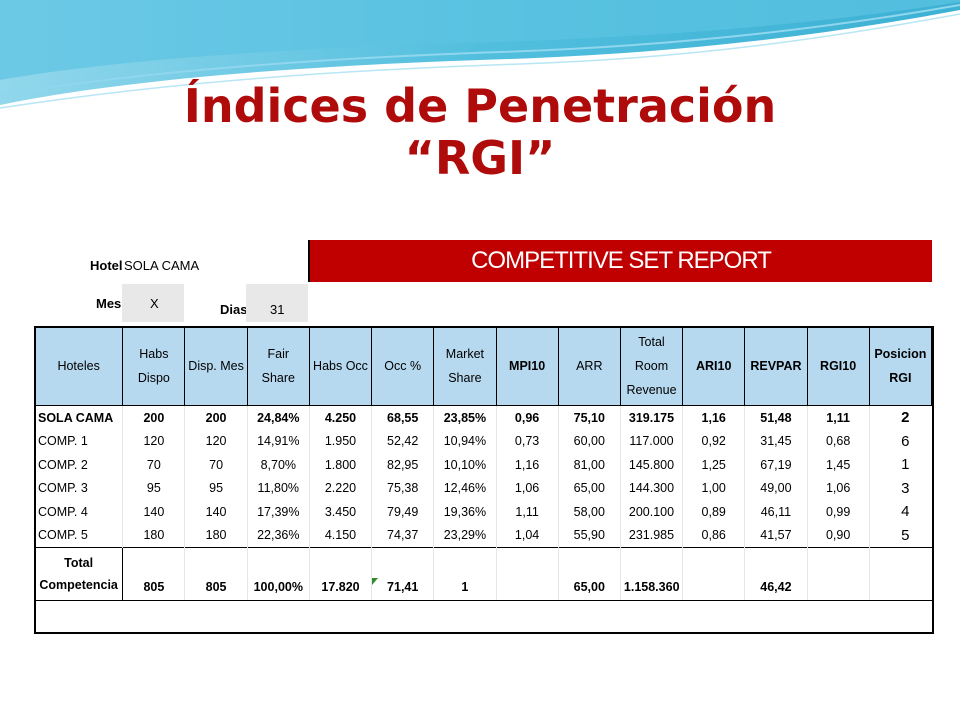 Image resolution: width=960 pixels, height=720 pixels. What do you see at coordinates (900, 417) in the screenshot?
I see `table-cell: 2` at bounding box center [900, 417].